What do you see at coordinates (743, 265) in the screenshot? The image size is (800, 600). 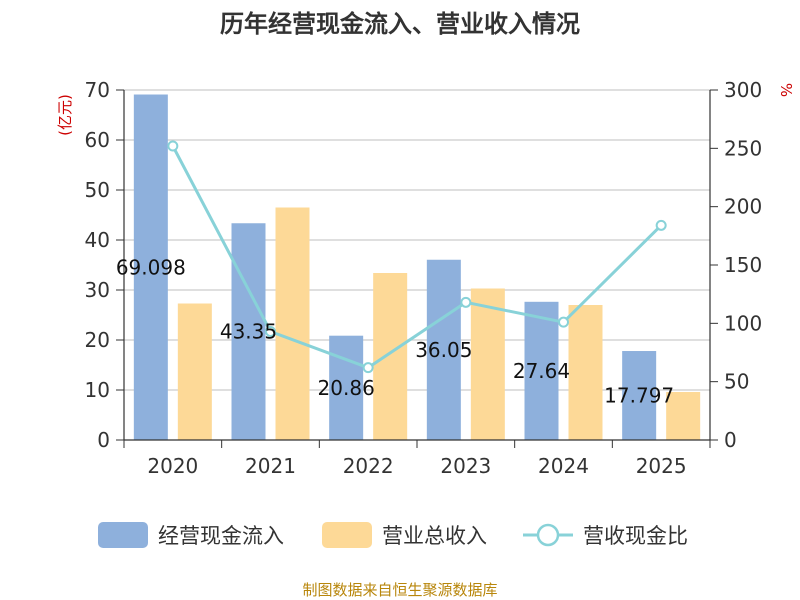 I see `y-right-tick-label: 150` at bounding box center [743, 265].